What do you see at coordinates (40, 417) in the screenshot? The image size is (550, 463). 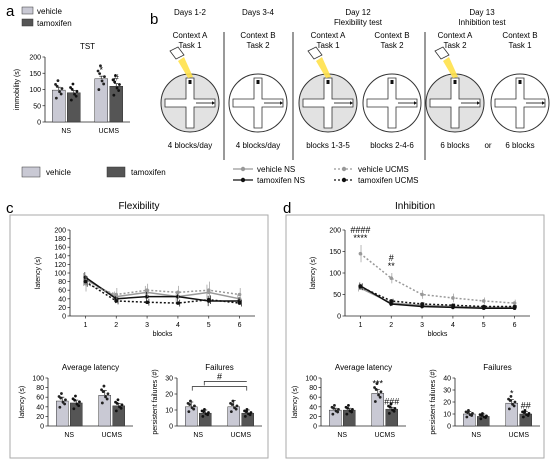 I see `chart-c-avg-ytick-label-1: 20` at bounding box center [40, 417].